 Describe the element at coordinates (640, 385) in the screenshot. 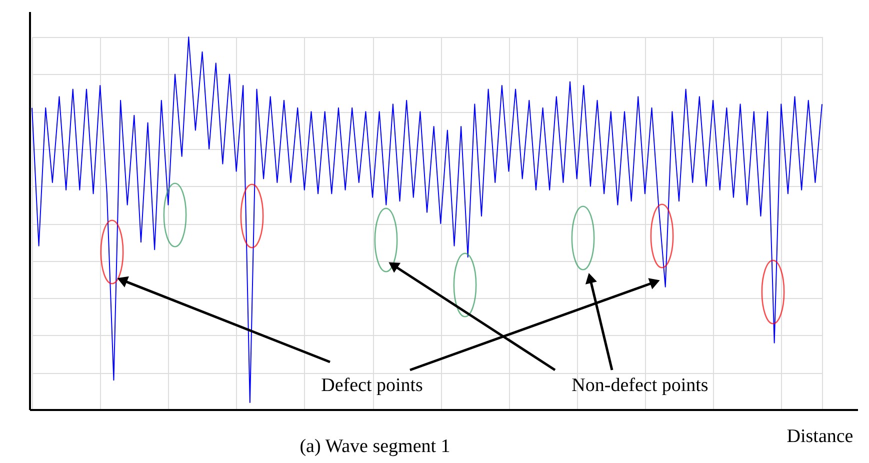

I see `annotation: Non-defect points` at that location.